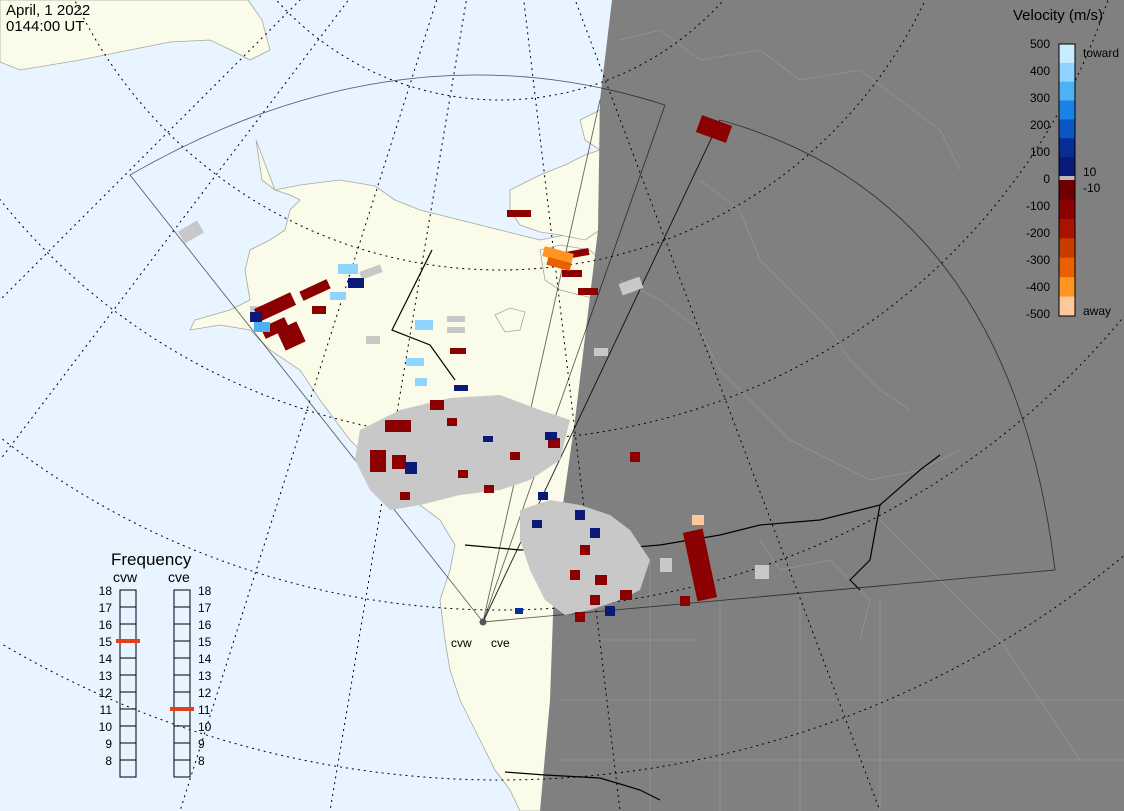  What do you see at coordinates (182, 709) in the screenshot?
I see `frequency-marker-cve` at bounding box center [182, 709].